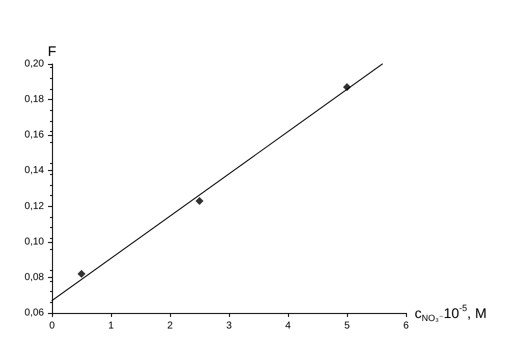 The image size is (509, 364). What do you see at coordinates (34, 277) in the screenshot?
I see `y-tick-label: 0,08` at bounding box center [34, 277].